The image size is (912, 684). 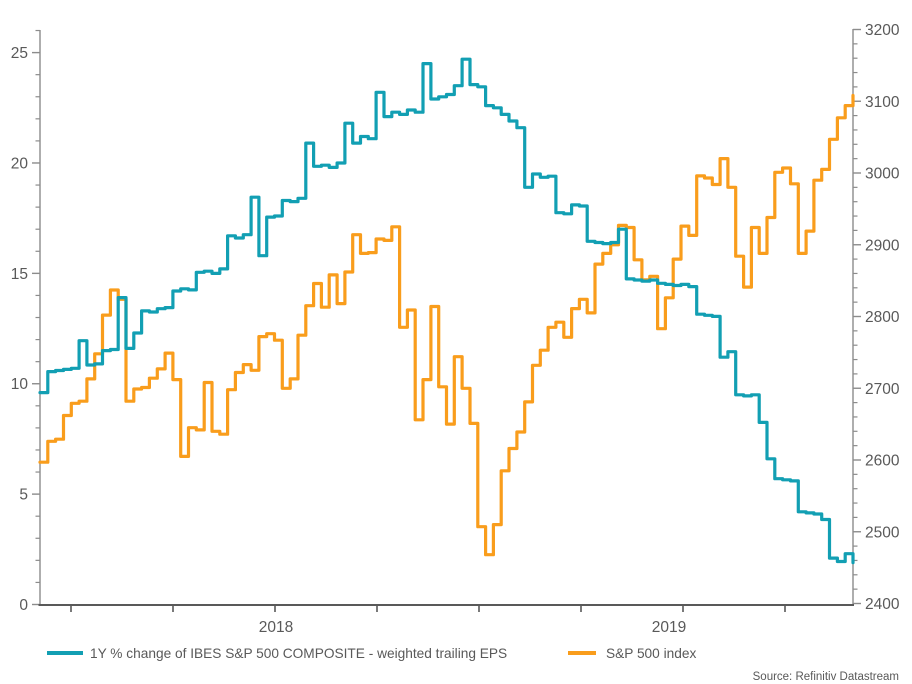 What do you see at coordinates (882, 102) in the screenshot?
I see `right-axis-tick-label: 3100` at bounding box center [882, 102].